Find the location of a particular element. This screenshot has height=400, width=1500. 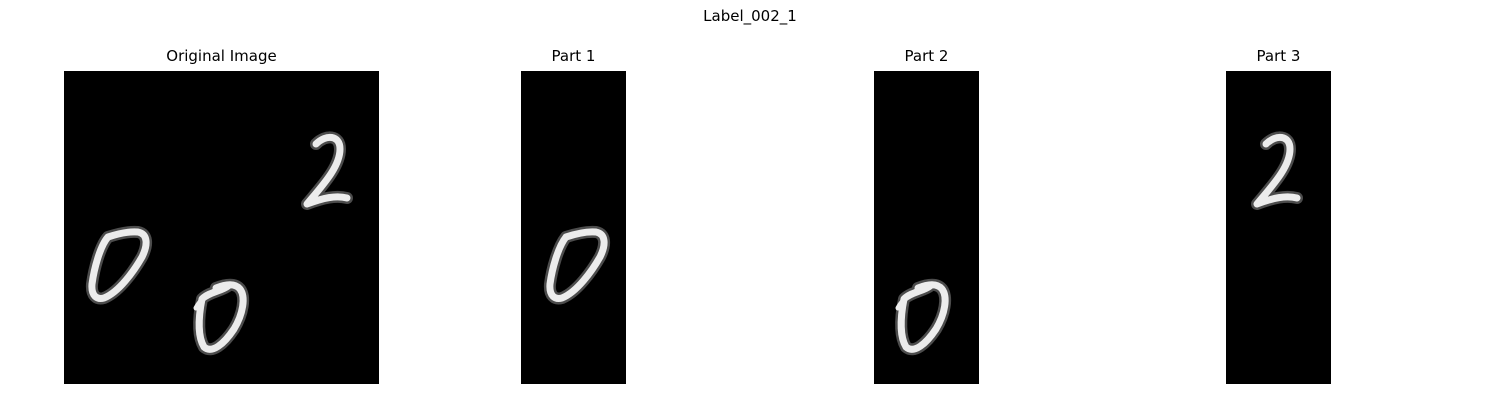

panel-title-part-1: Part 1 is located at coordinates (573, 56).